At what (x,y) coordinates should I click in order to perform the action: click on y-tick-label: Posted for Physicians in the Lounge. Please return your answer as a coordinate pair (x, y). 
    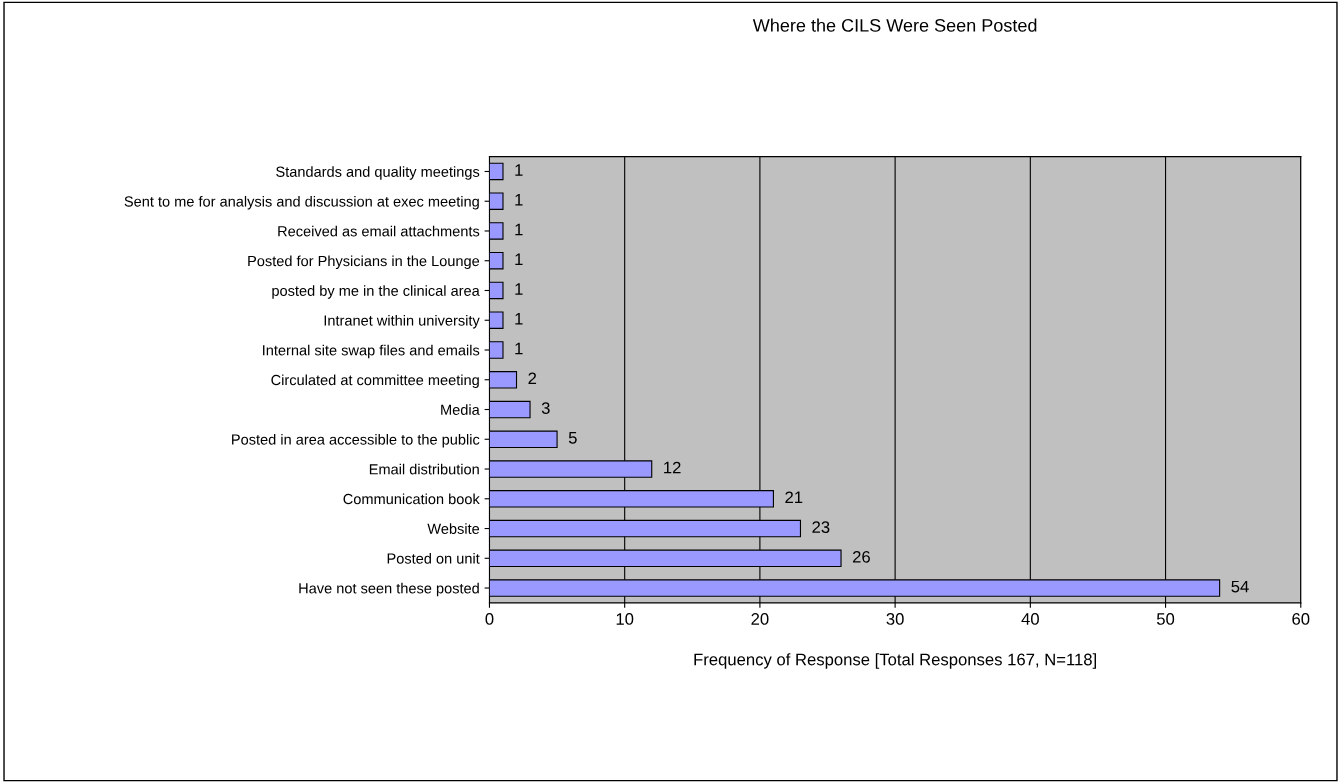
    Looking at the image, I should click on (364, 262).